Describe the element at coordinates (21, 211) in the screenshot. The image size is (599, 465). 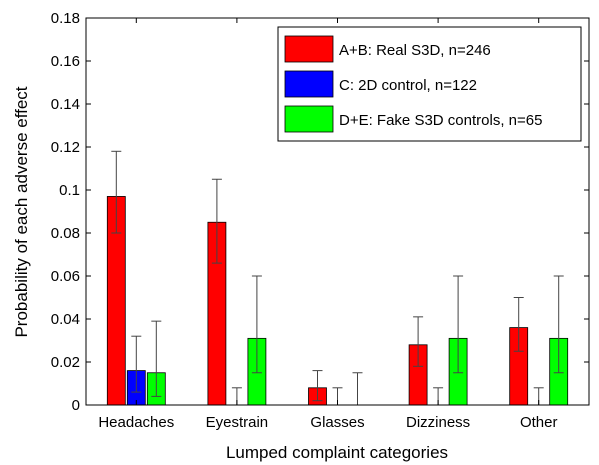
I see `y-axis-title: Probability of each adverse effect` at that location.